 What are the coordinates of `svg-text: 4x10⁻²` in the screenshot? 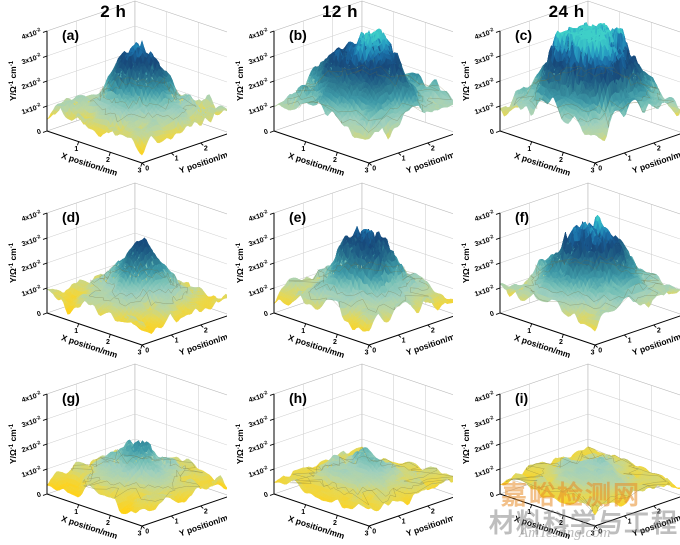 It's located at (258, 34).